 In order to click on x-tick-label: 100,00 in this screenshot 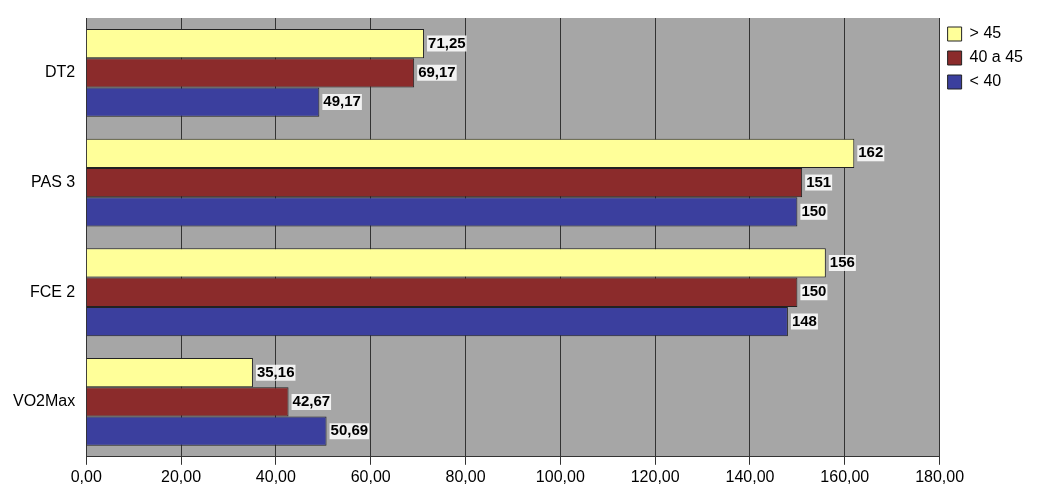, I will do `click(560, 476)`.